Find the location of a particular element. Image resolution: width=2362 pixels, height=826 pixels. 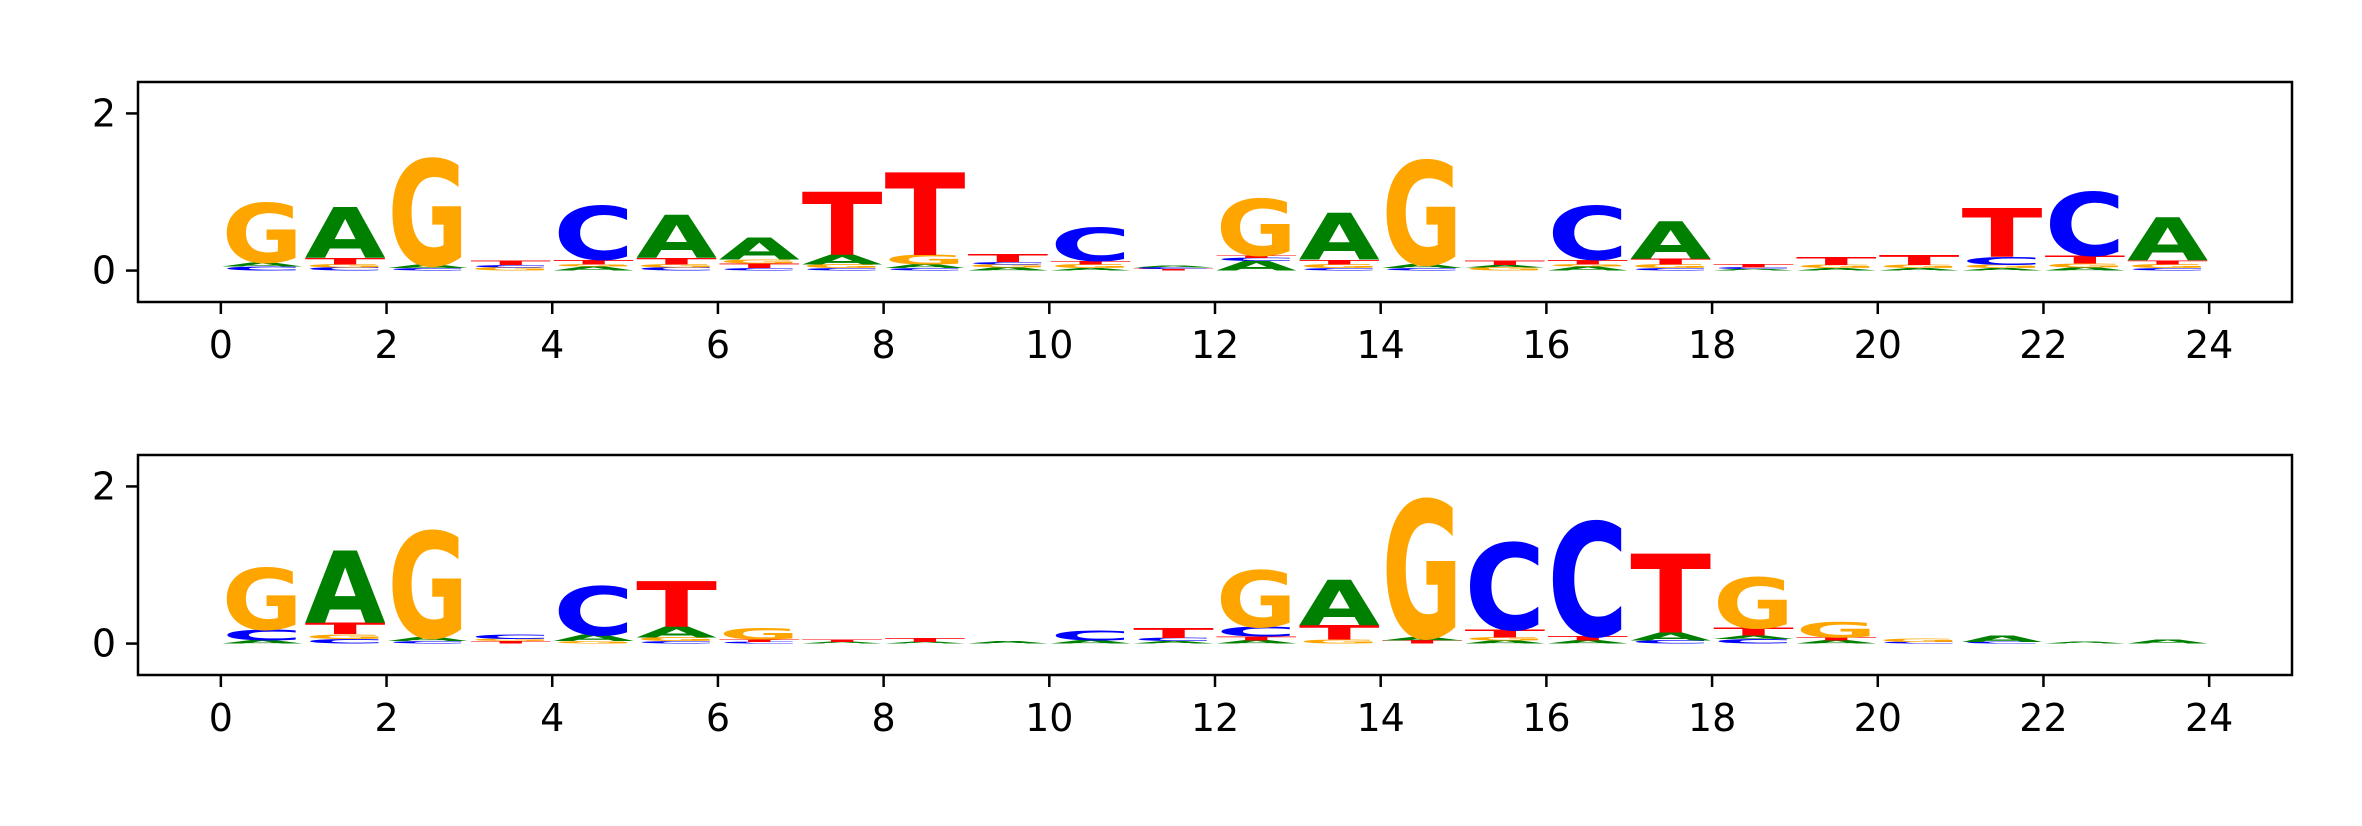

top-logo-letter-G-pos14: G is located at coordinates (1422, 215).